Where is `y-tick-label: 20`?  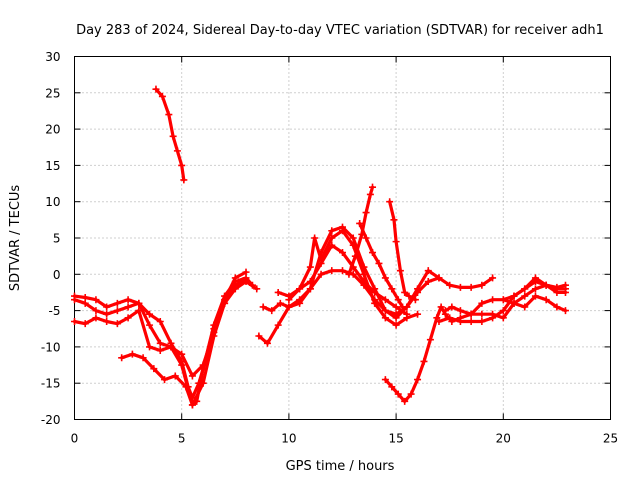
y-tick-label: 20 is located at coordinates (52, 130).